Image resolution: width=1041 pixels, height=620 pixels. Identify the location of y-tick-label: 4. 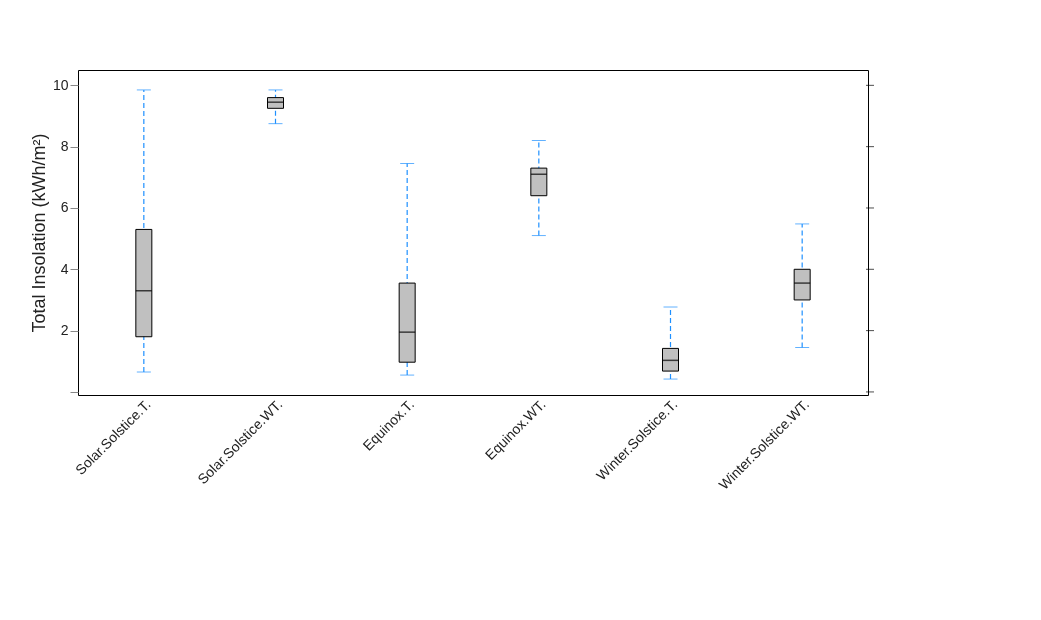
(64, 268).